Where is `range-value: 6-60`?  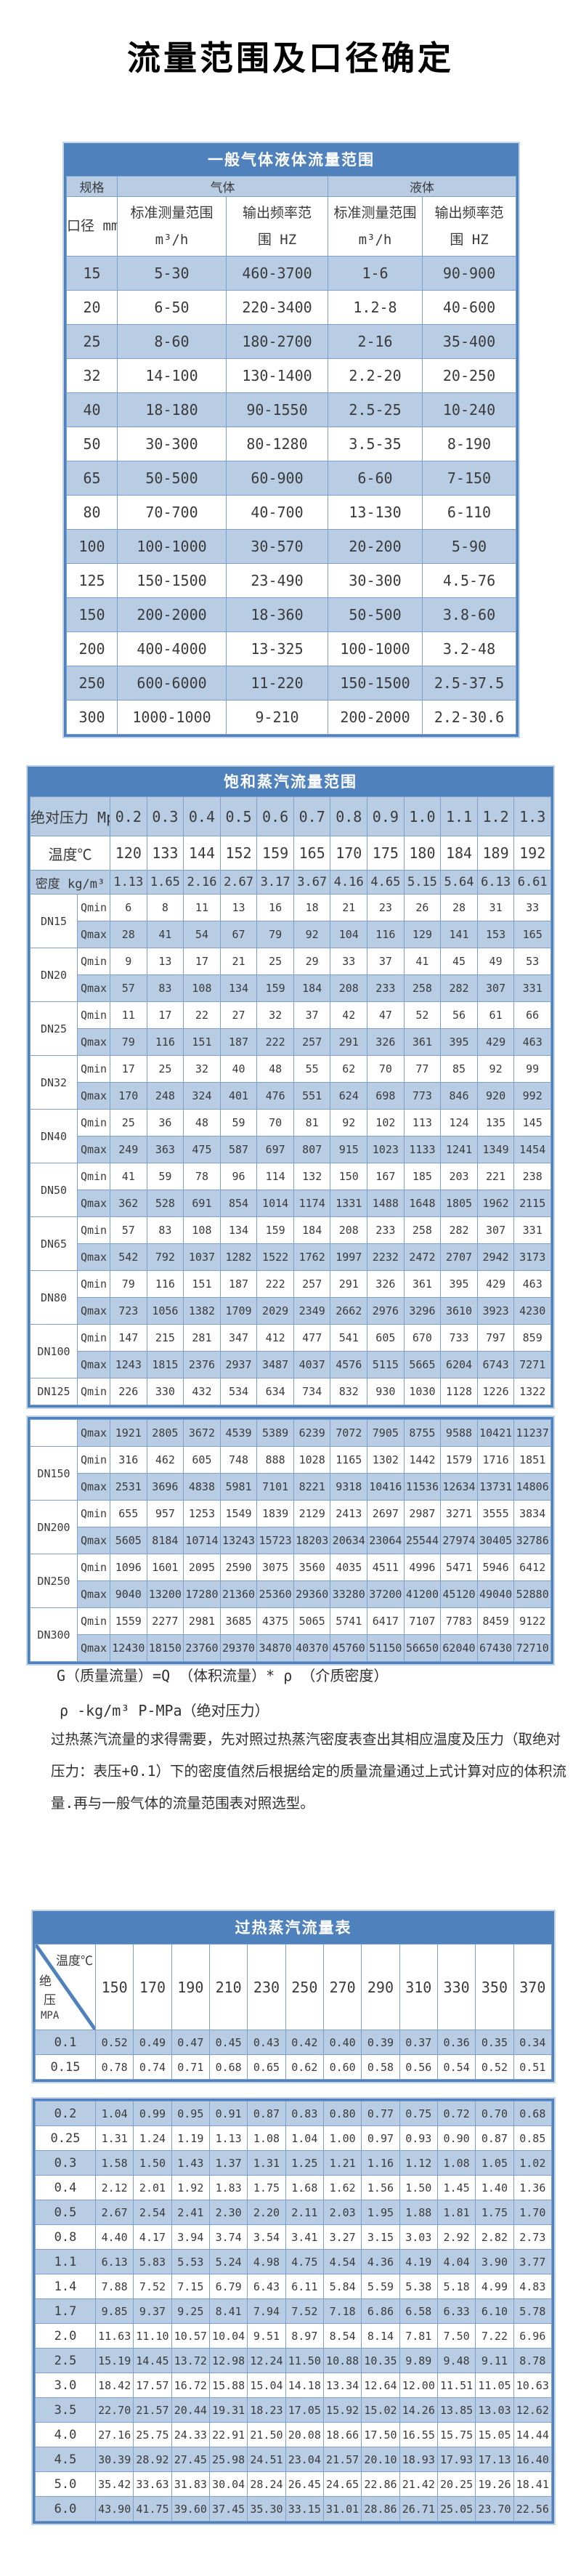 range-value: 6-60 is located at coordinates (375, 479).